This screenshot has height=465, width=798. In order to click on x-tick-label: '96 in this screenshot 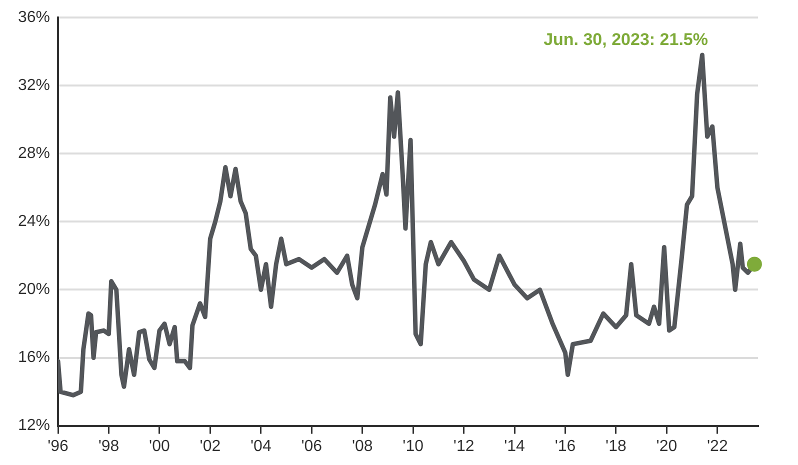, I will do `click(58, 446)`.